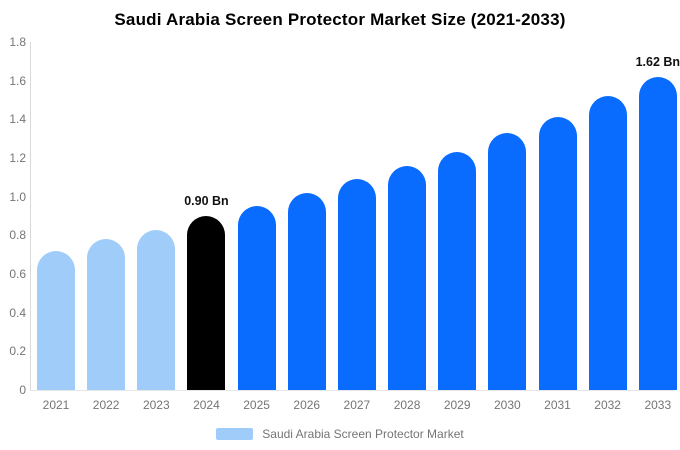  What do you see at coordinates (256, 405) in the screenshot?
I see `x-axis-label-2025: 2025` at bounding box center [256, 405].